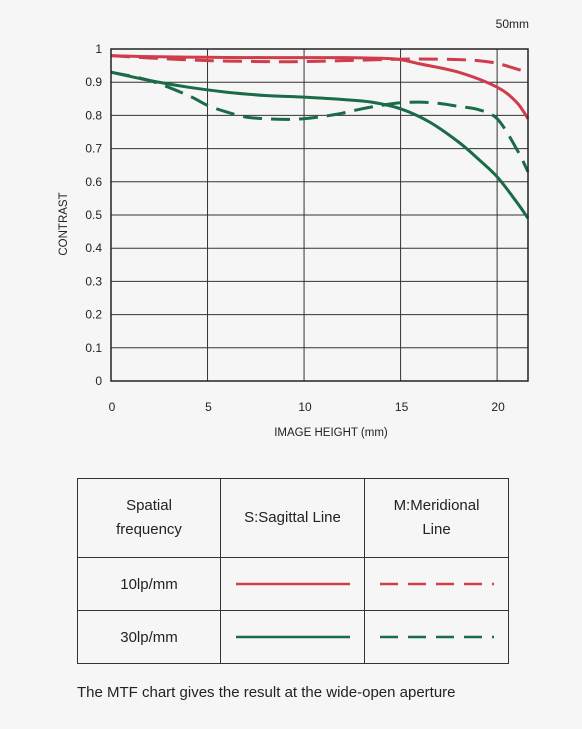 This screenshot has height=729, width=582. Describe the element at coordinates (436, 584) in the screenshot. I see `legend-sample-10lp-meridional` at that location.